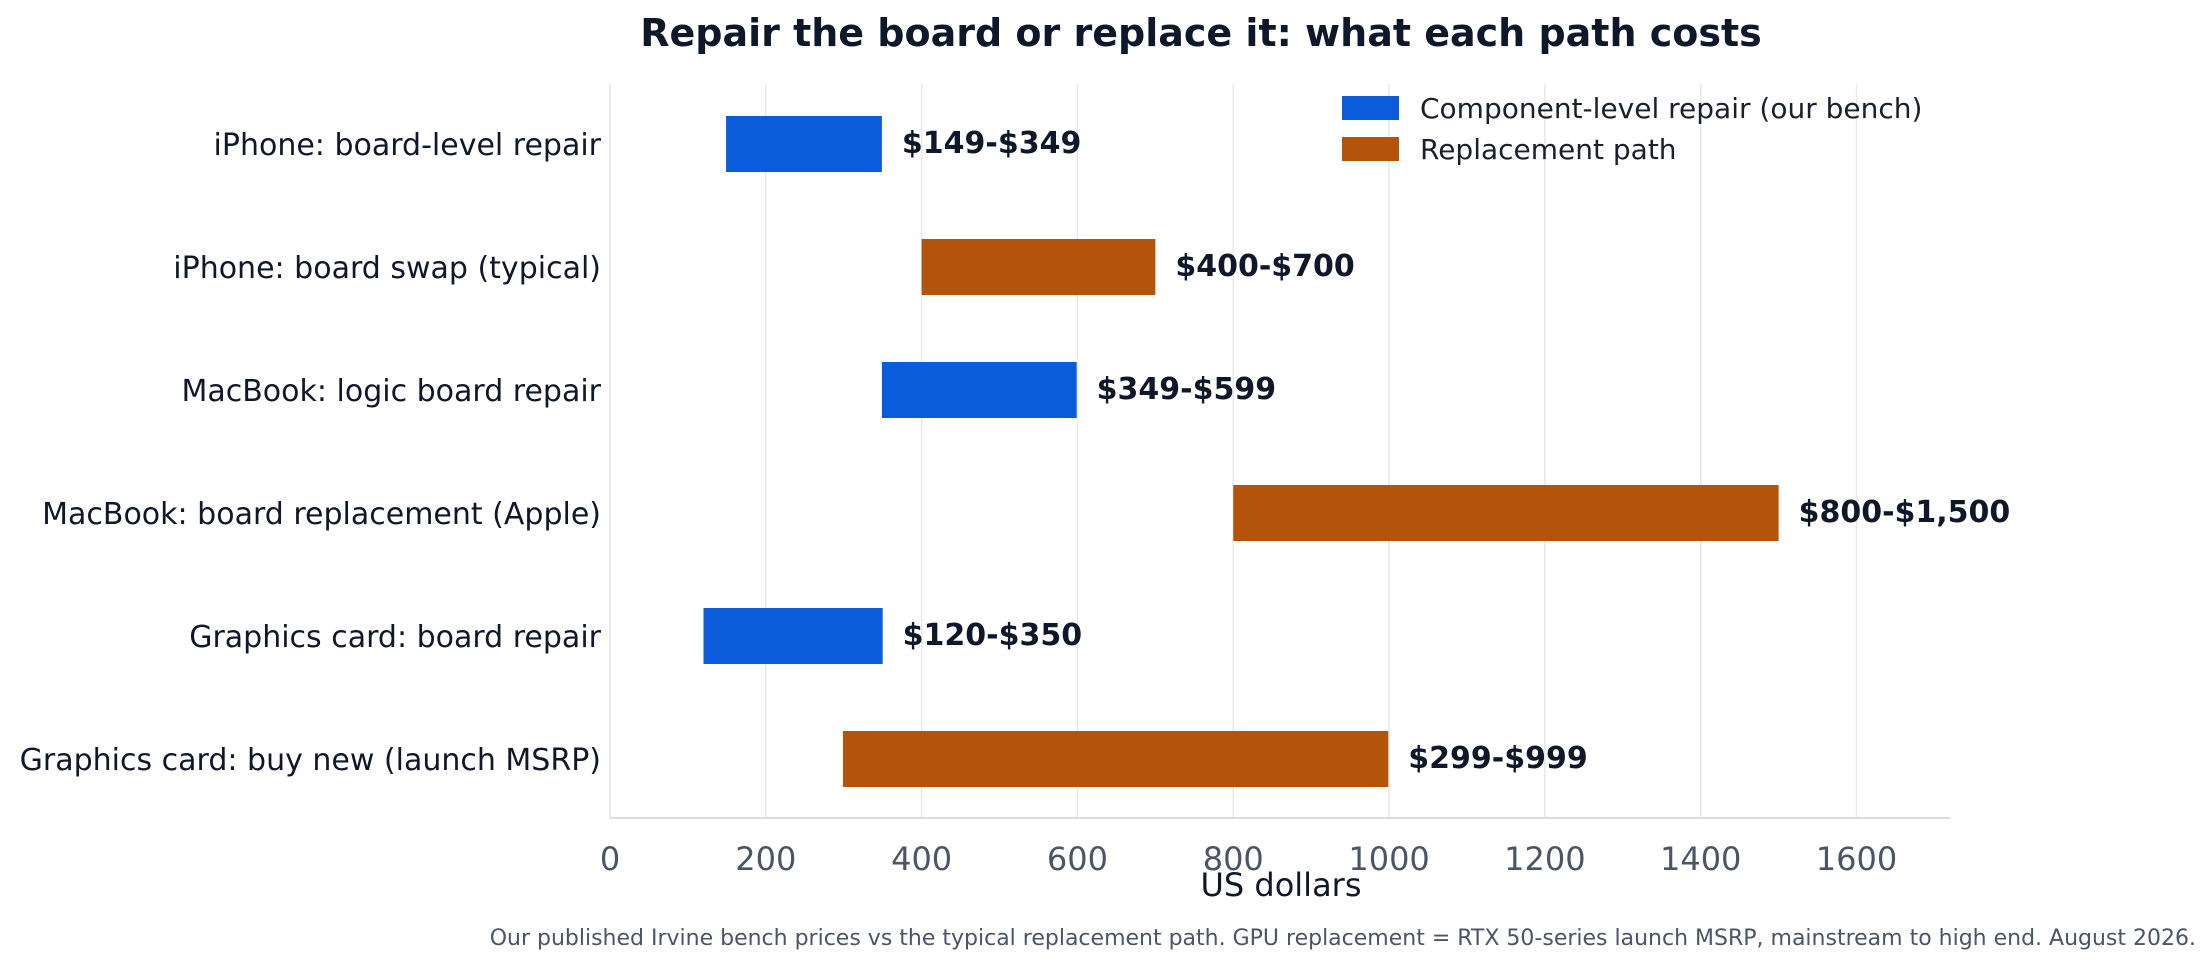 This screenshot has height=968, width=2212. I want to click on legend-swatch-replacement, so click(1370, 149).